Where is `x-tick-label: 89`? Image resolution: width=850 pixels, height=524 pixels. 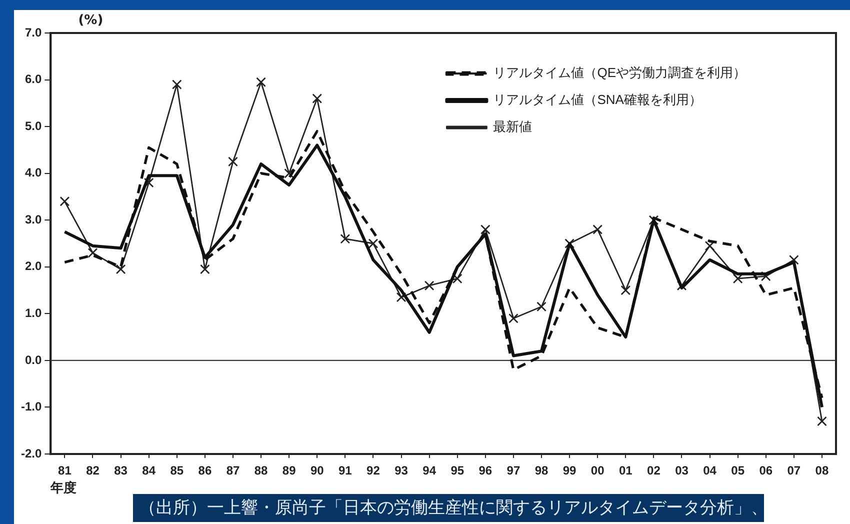 x-tick-label: 89 is located at coordinates (289, 471).